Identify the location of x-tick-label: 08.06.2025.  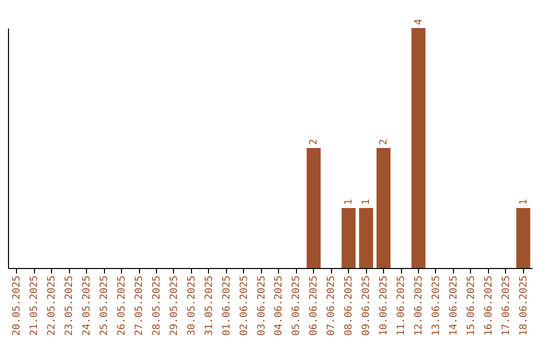
(349, 306).